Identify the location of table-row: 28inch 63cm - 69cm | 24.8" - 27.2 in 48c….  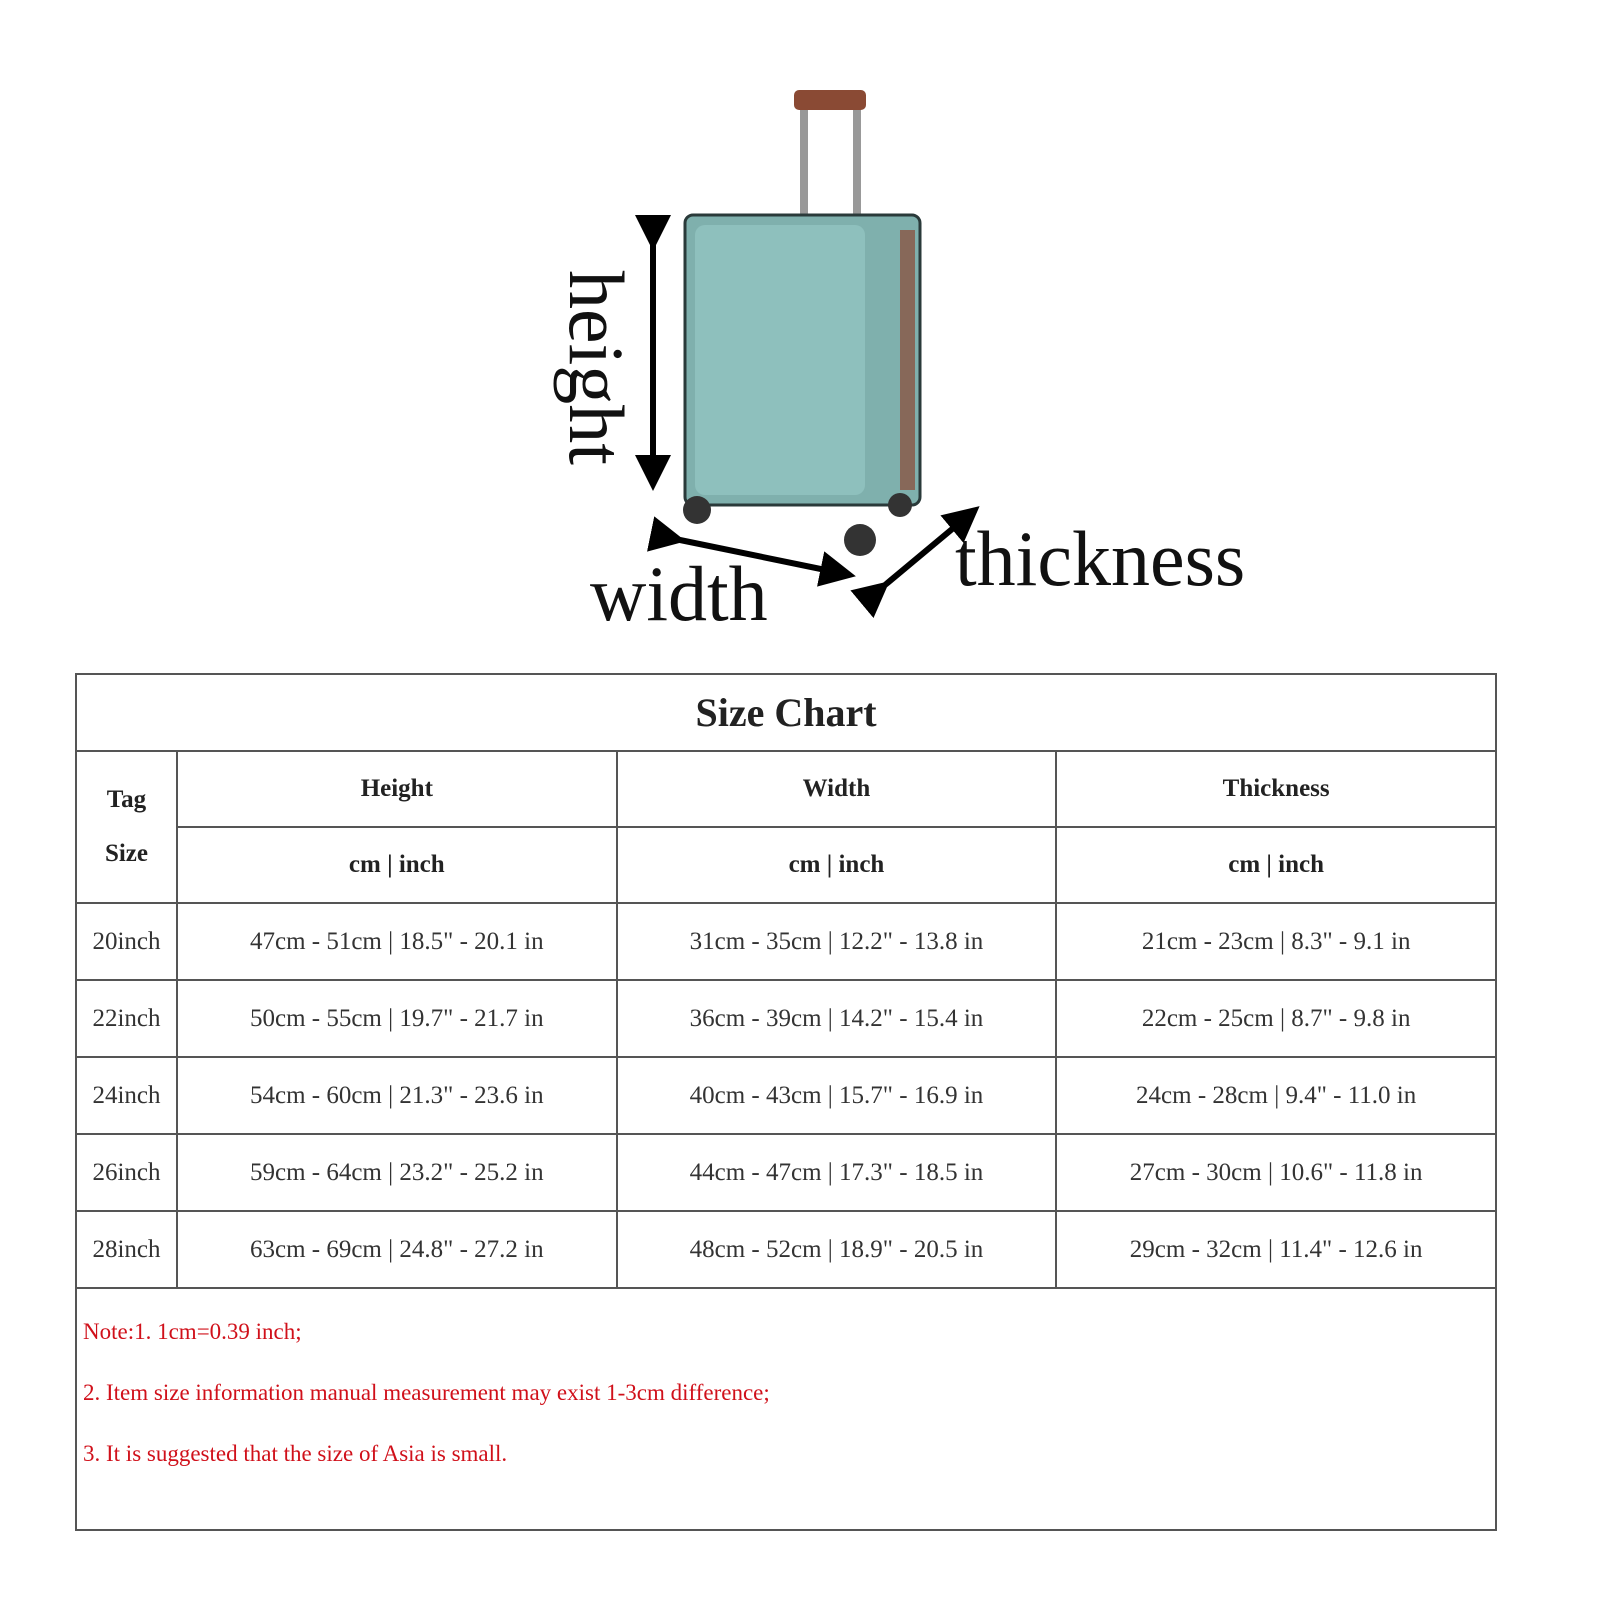
(786, 1249).